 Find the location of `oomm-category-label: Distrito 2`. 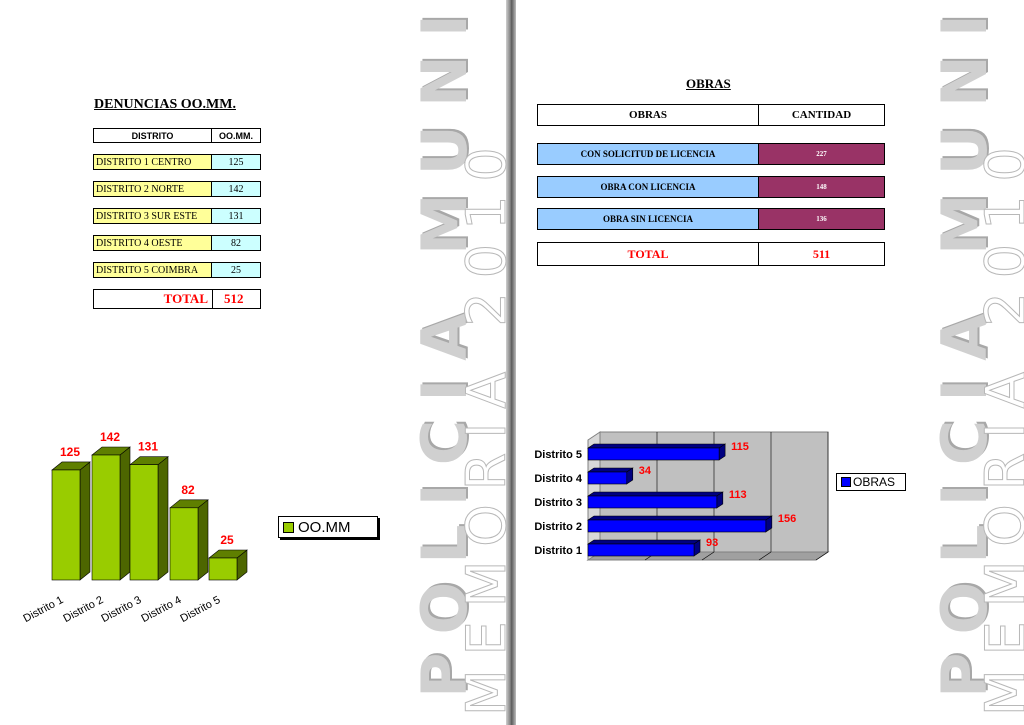

oomm-category-label: Distrito 2 is located at coordinates (83, 609).